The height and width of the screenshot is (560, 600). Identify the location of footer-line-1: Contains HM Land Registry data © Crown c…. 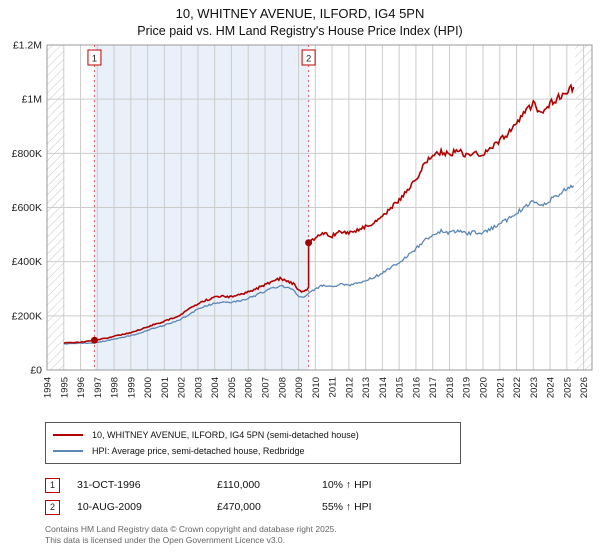
(191, 529).